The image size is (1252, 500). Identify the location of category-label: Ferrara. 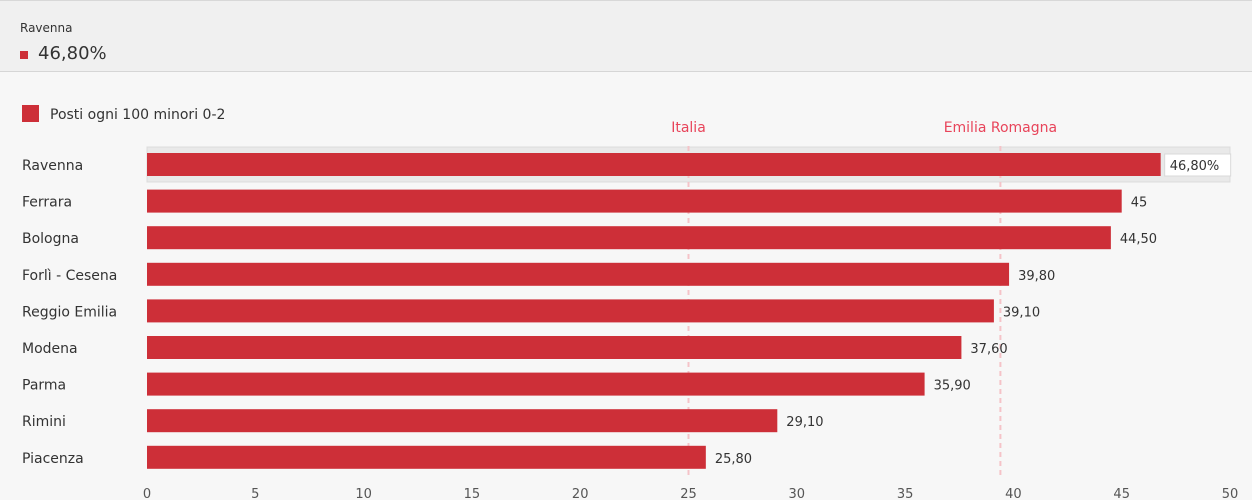
(47, 203).